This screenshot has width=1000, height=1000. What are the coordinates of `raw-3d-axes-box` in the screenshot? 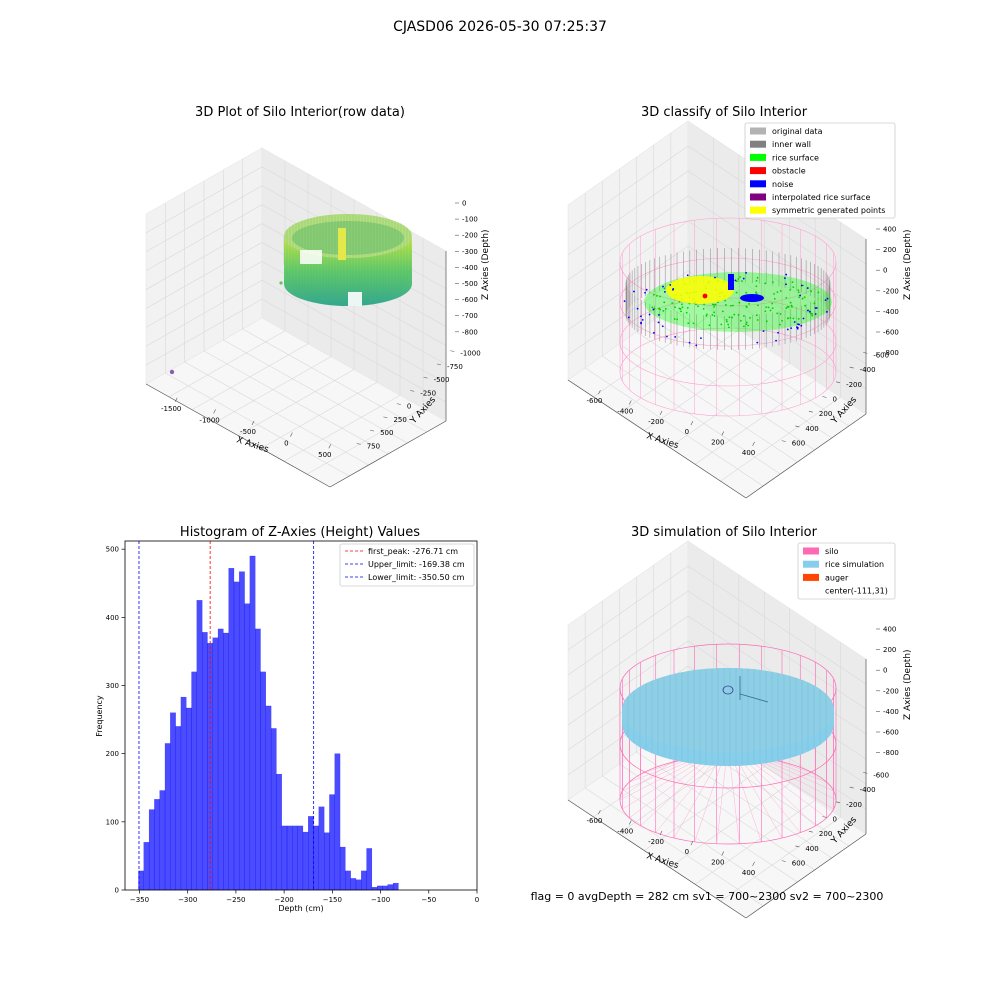 It's located at (296, 317).